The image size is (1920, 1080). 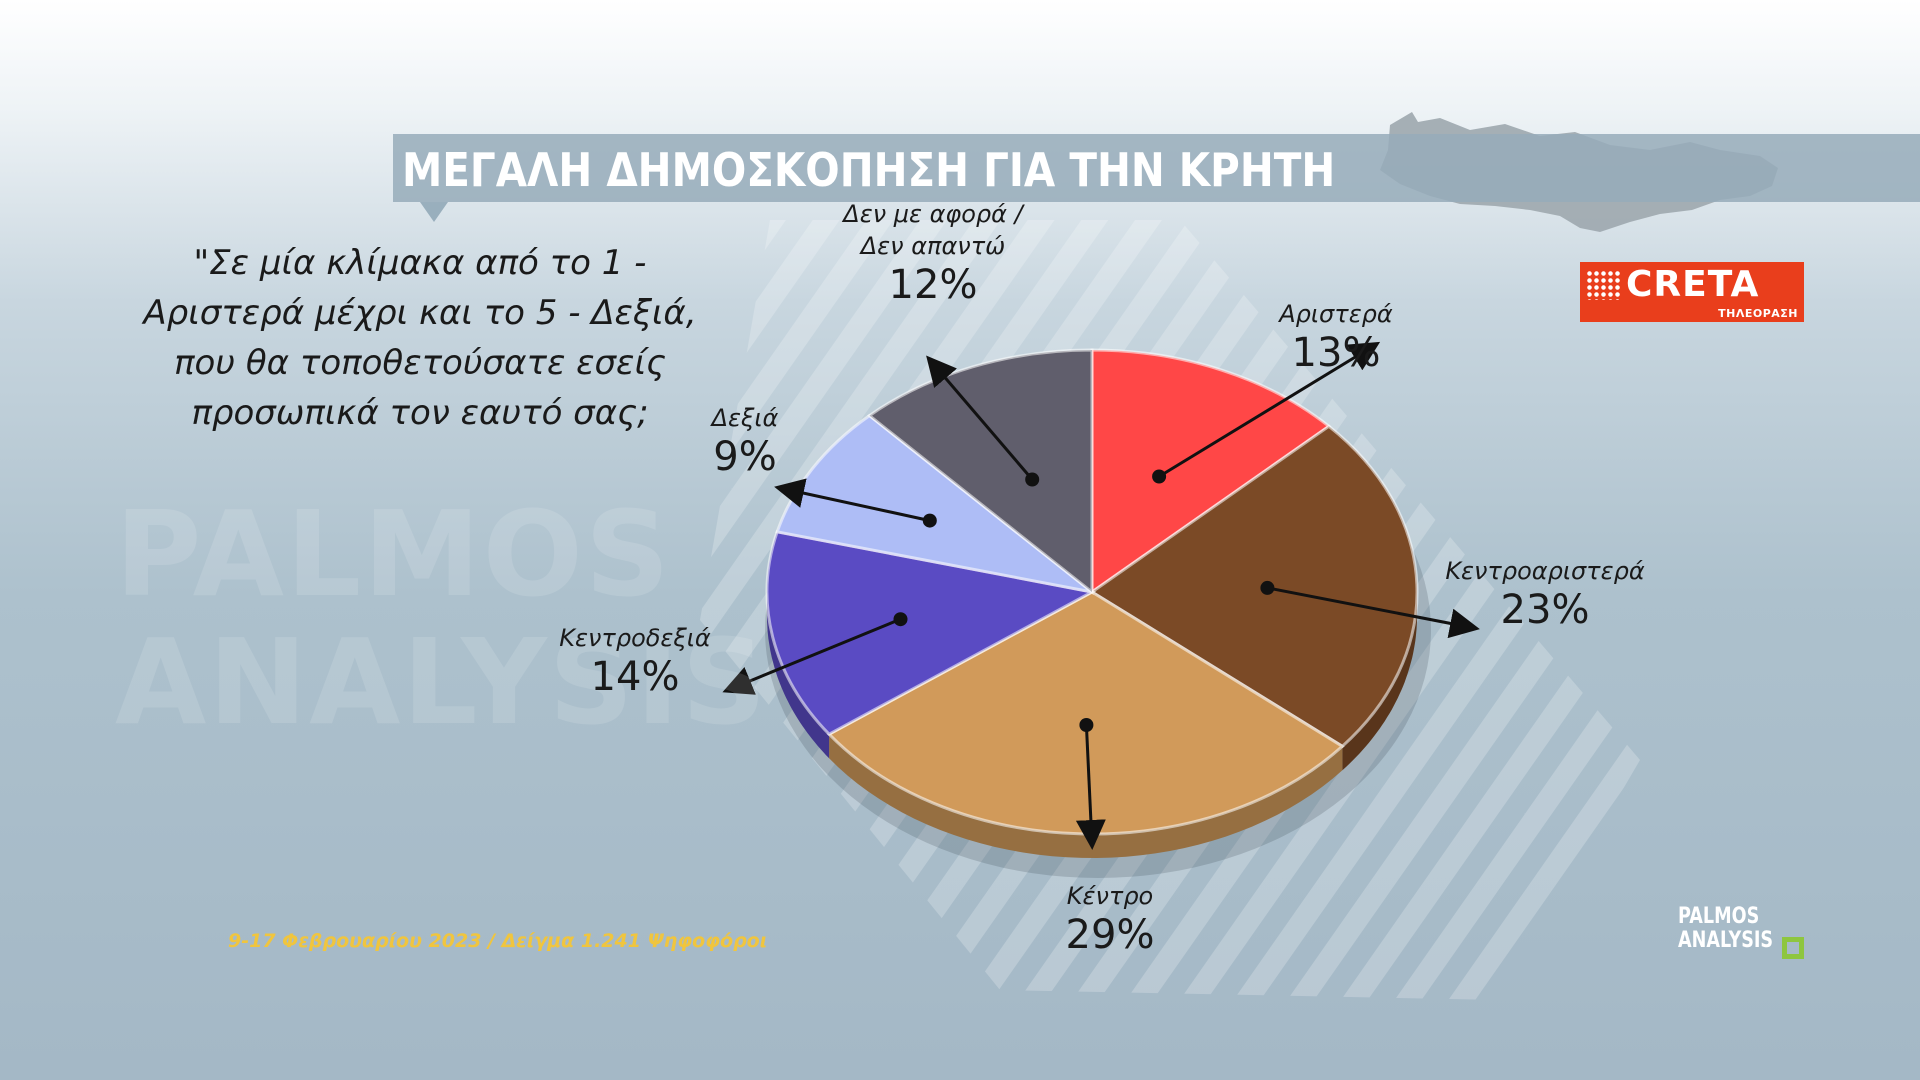 I want to click on slice-label-name: Κέντρο, so click(x=1110, y=896).